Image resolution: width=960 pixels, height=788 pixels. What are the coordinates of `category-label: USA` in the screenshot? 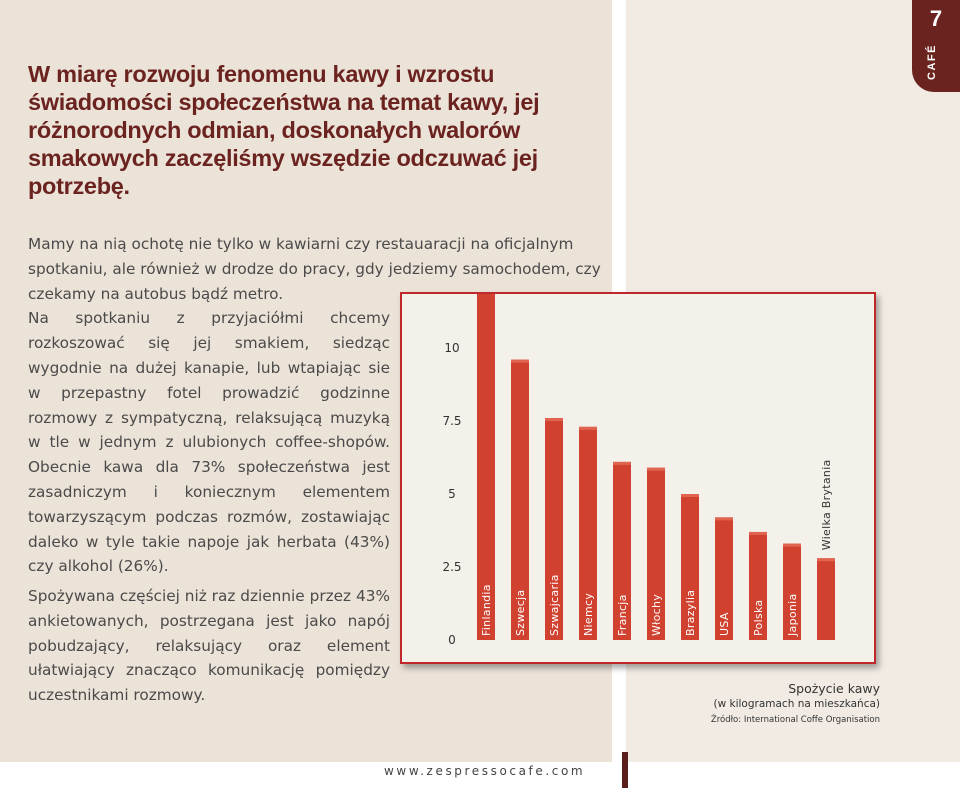 It's located at (724, 624).